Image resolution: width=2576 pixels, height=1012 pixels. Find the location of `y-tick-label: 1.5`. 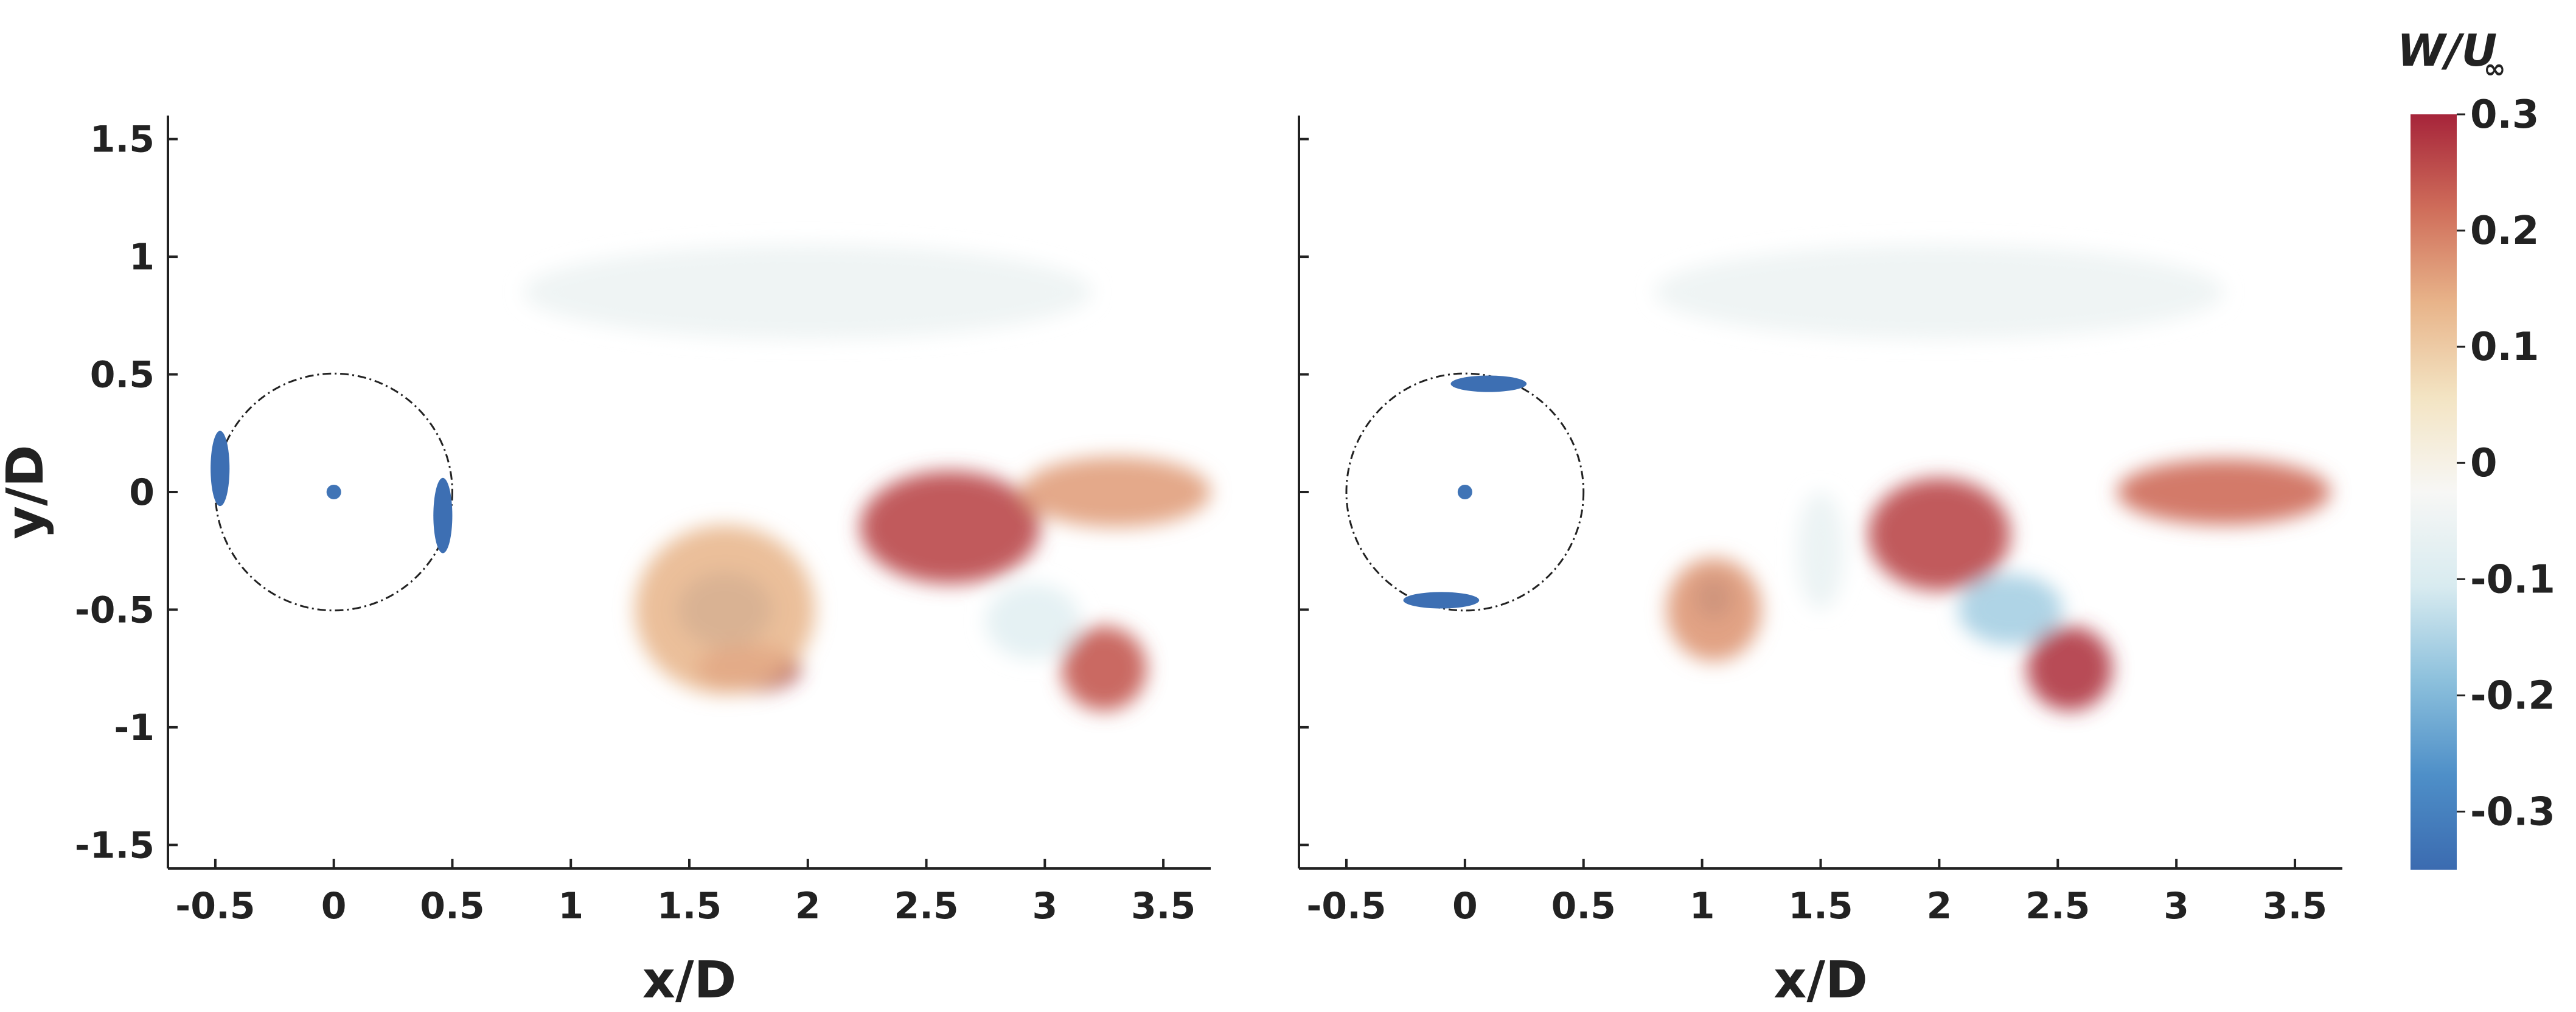

y-tick-label: 1.5 is located at coordinates (122, 140).